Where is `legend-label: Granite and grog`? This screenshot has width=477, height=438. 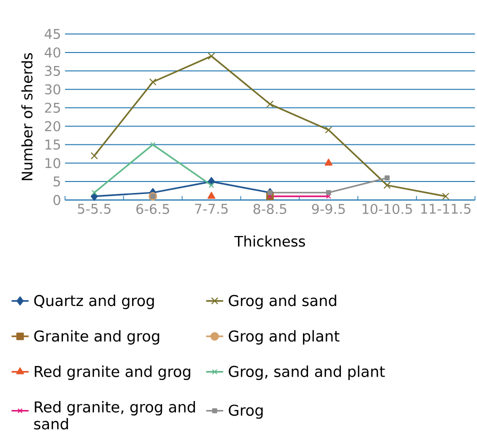 legend-label: Granite and grog is located at coordinates (97, 337).